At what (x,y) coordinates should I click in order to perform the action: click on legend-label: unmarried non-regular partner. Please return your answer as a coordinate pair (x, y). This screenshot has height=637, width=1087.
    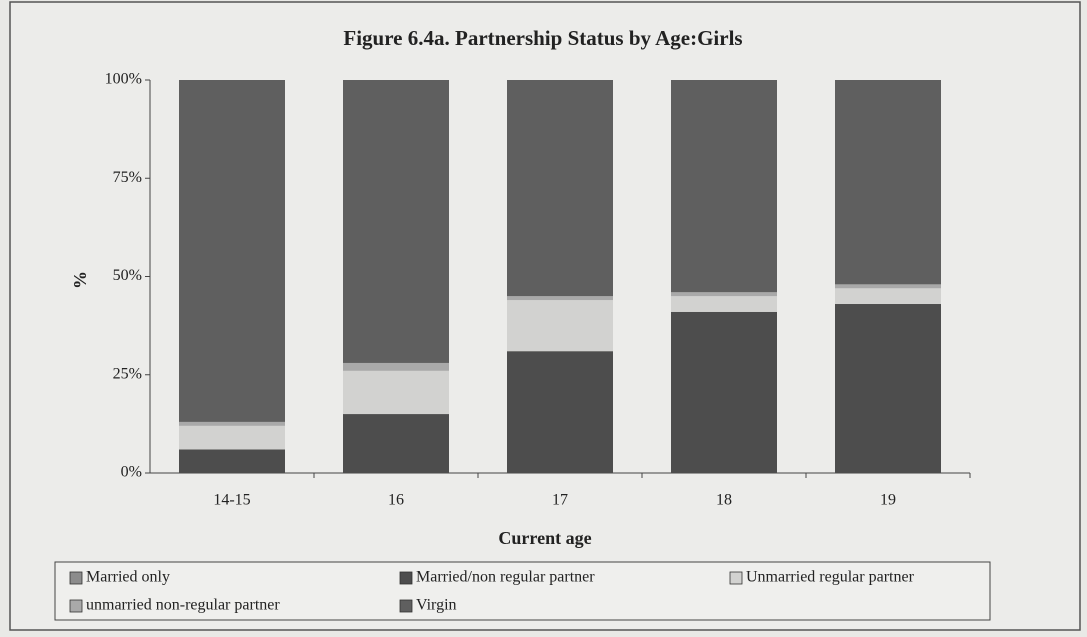
    Looking at the image, I should click on (183, 605).